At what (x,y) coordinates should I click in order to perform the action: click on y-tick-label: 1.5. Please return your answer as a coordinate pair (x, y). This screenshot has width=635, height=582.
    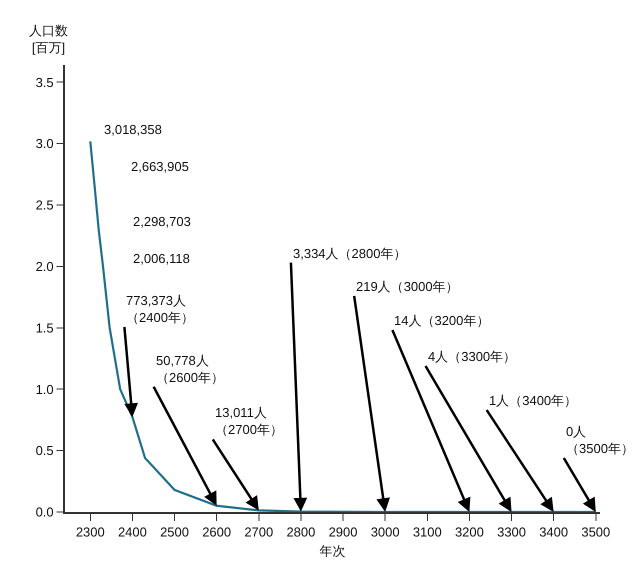
    Looking at the image, I should click on (45, 328).